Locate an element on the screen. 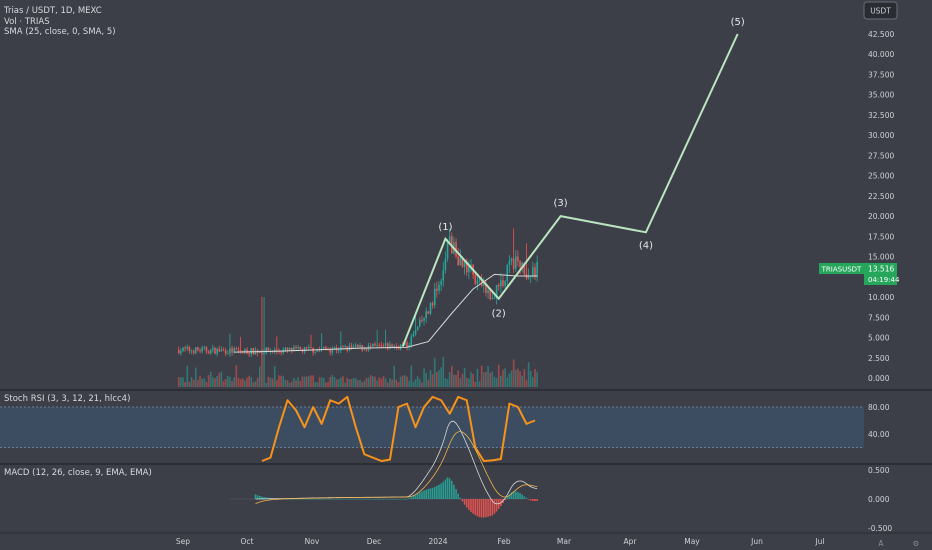 The width and height of the screenshot is (932, 550). currency-button: USDT is located at coordinates (880, 10).